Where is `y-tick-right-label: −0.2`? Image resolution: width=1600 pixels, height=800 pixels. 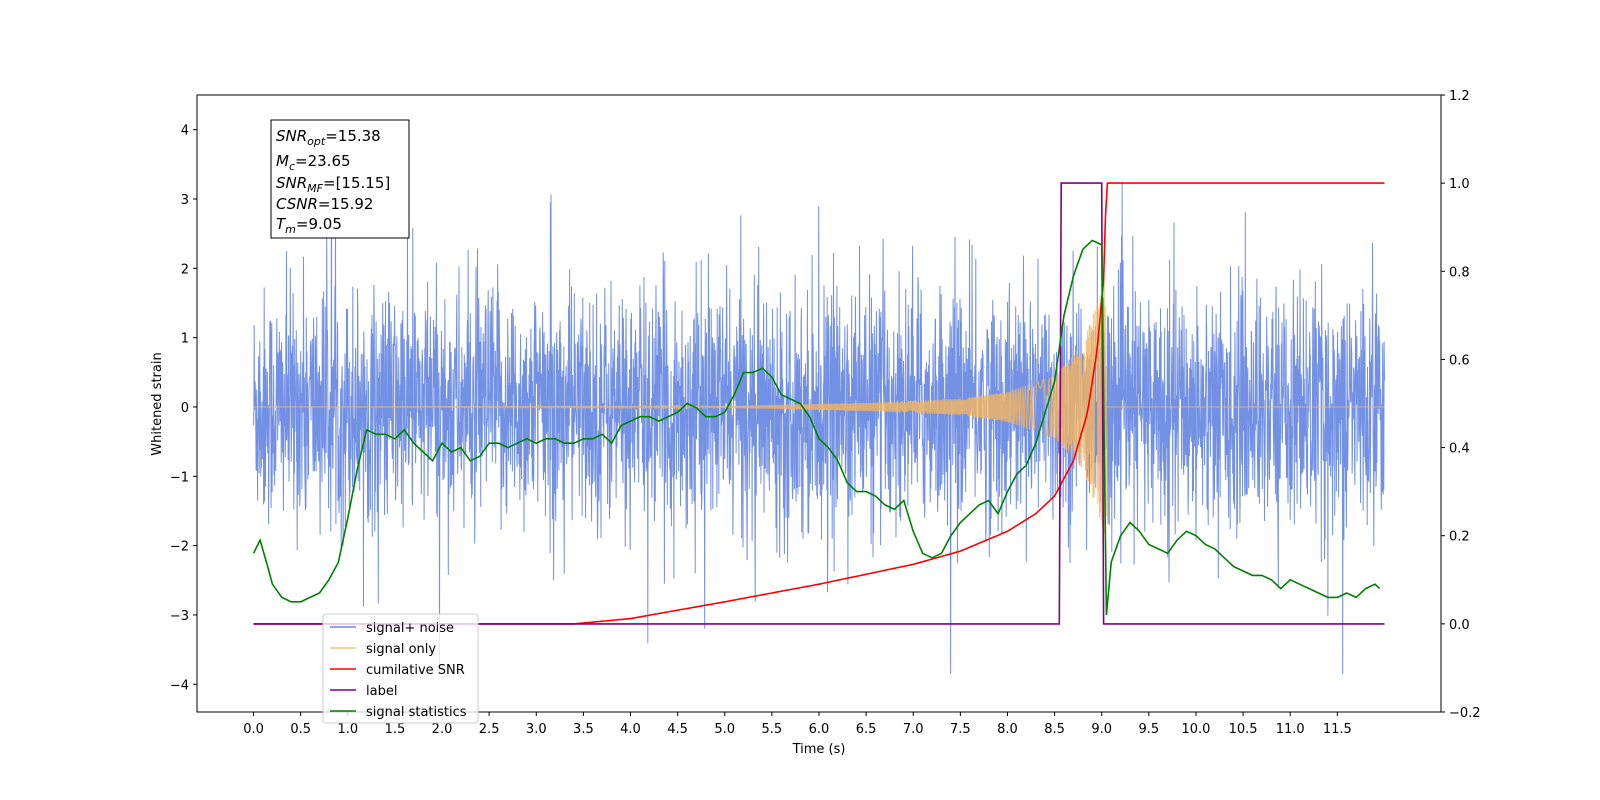
y-tick-right-label: −0.2 is located at coordinates (1465, 713).